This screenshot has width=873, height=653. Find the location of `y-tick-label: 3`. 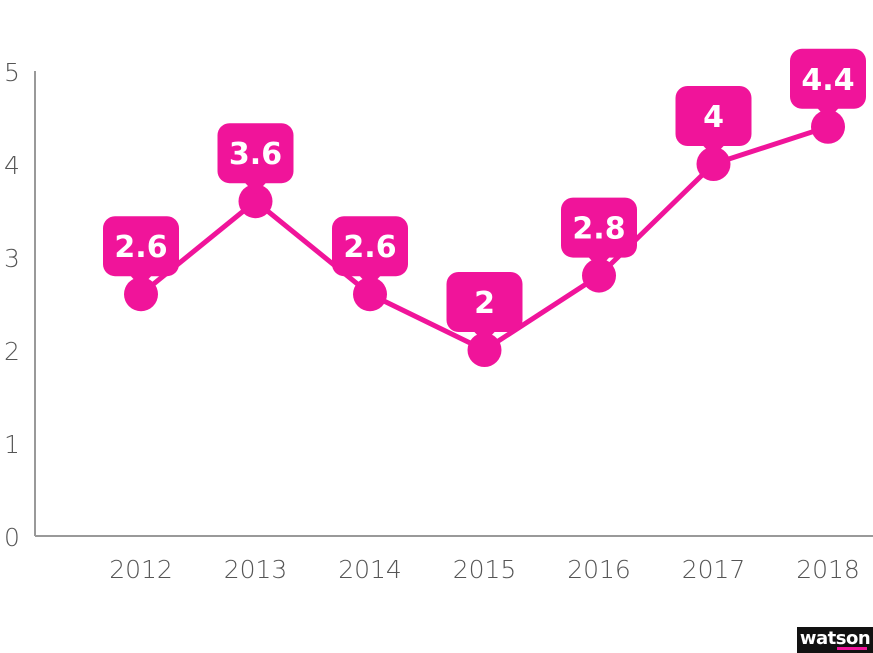

y-tick-label: 3 is located at coordinates (12, 258).